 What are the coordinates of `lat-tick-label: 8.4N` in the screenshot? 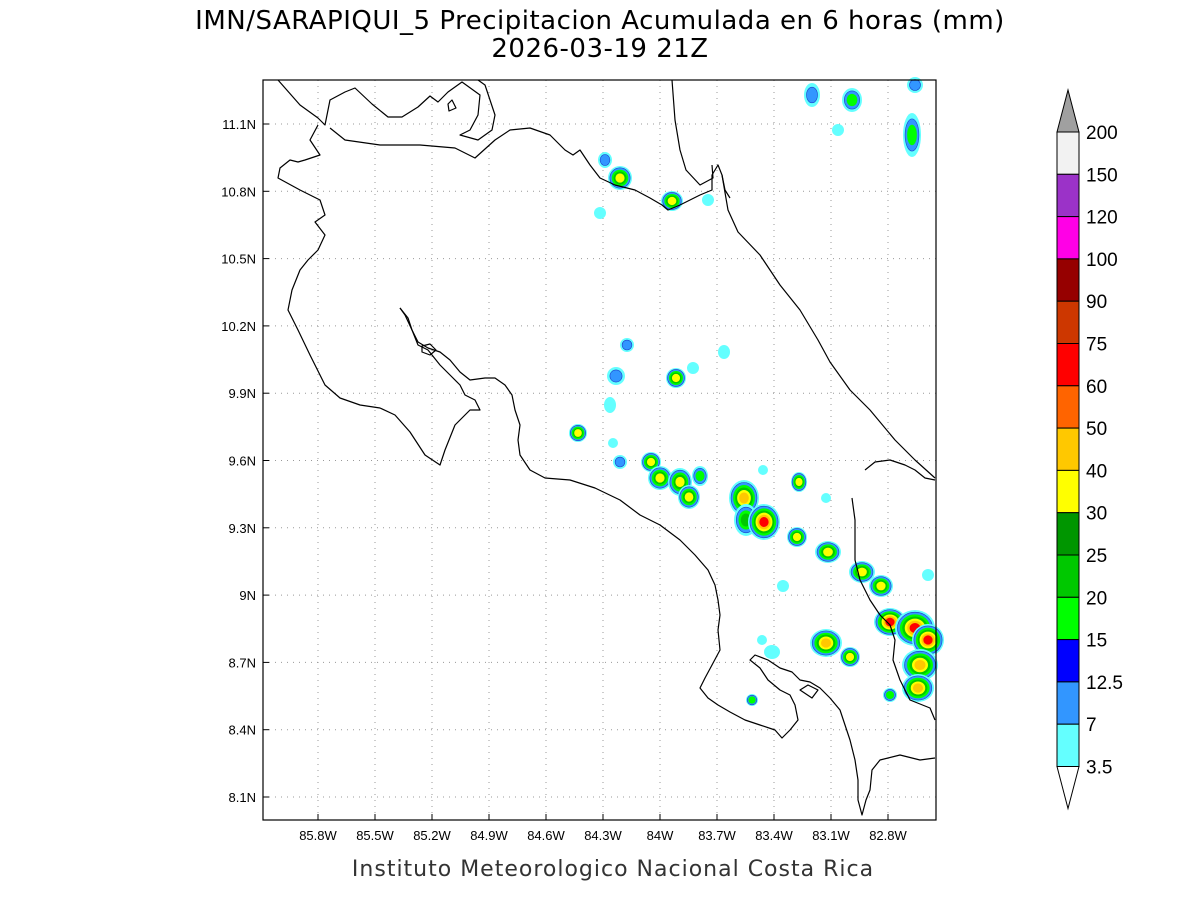 It's located at (242, 730).